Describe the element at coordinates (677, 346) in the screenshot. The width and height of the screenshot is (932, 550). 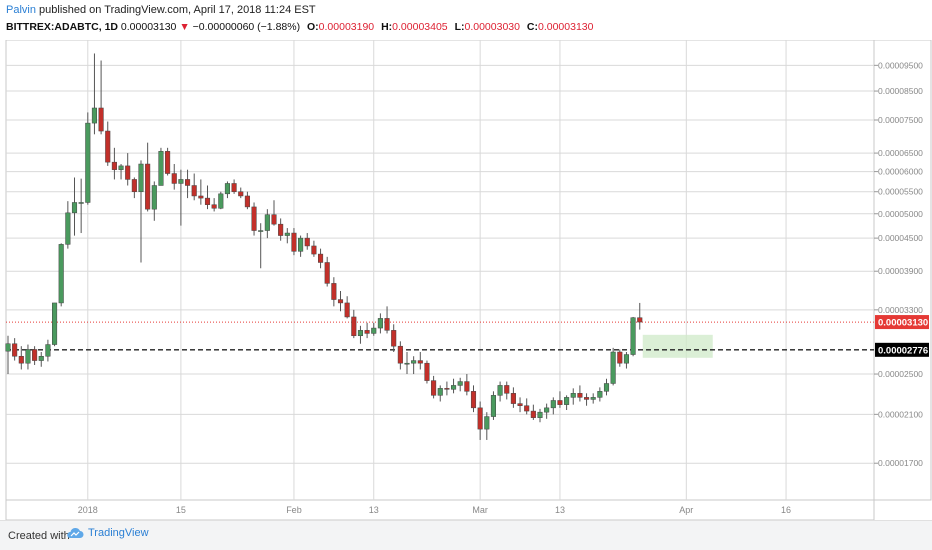
I see `target-zone-box` at that location.